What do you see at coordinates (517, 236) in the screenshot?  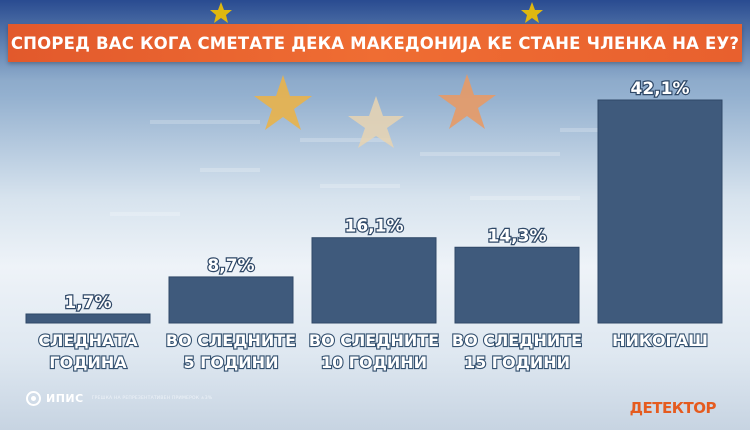 I see `data-label: 14,3%` at bounding box center [517, 236].